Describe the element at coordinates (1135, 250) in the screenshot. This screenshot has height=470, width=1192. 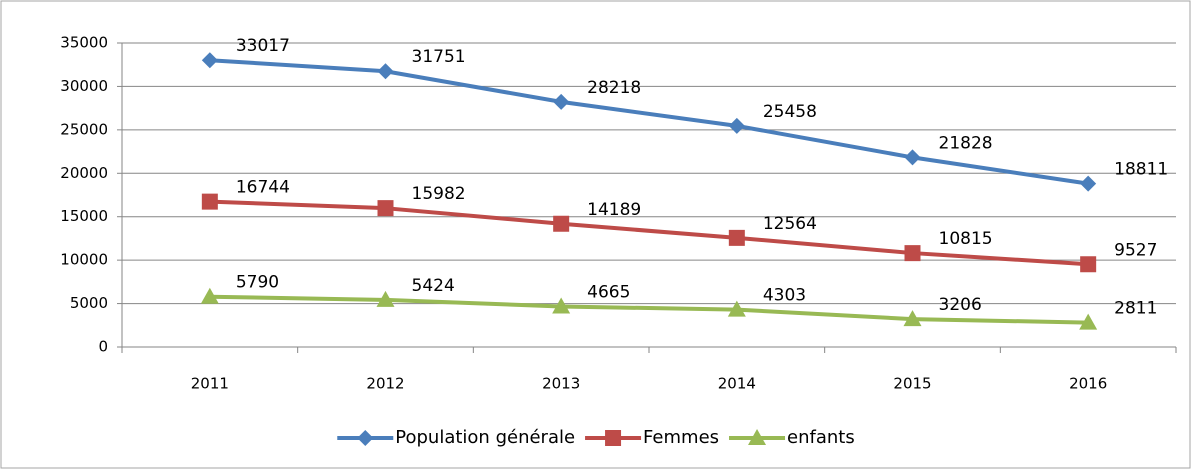
I see `data-label: 9527` at that location.